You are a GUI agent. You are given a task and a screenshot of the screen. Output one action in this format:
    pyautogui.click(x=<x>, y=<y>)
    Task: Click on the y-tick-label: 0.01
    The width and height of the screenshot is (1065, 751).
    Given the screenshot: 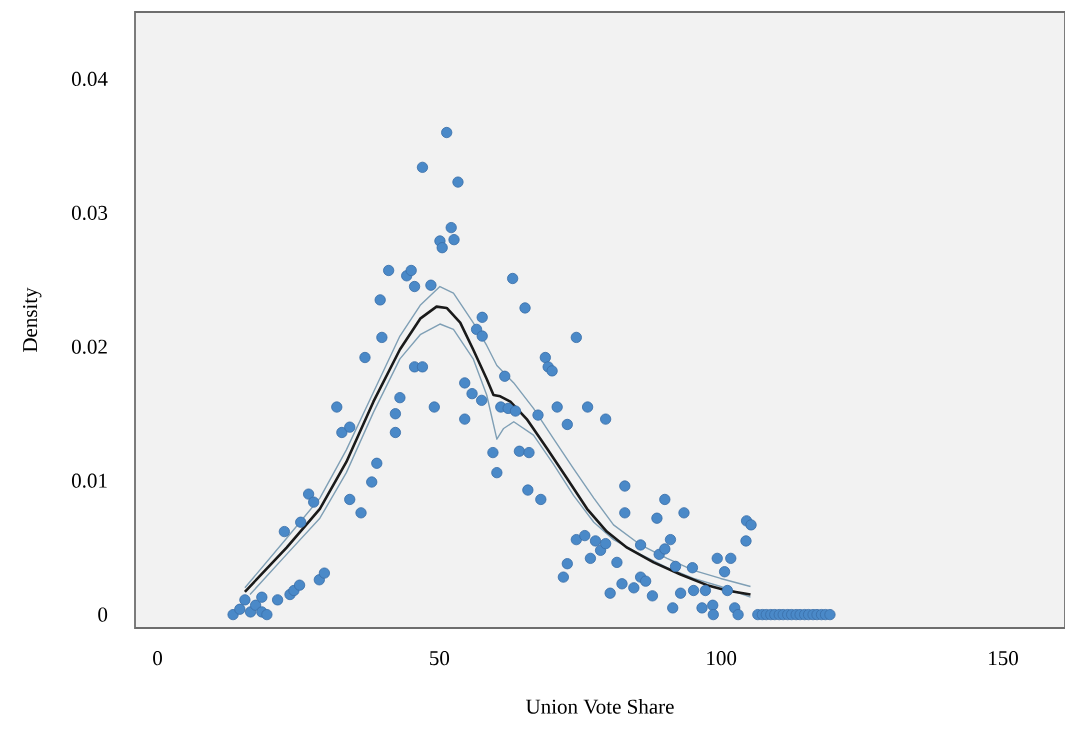 What is the action you would take?
    pyautogui.click(x=89, y=480)
    